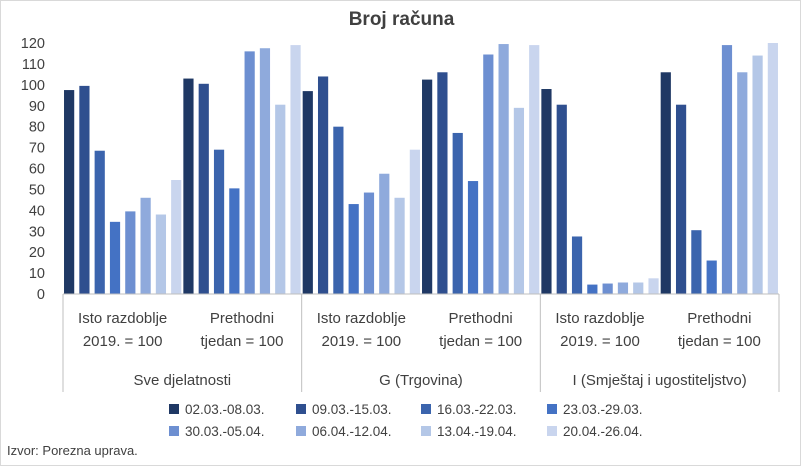 Image resolution: width=801 pixels, height=467 pixels. I want to click on group-label: G (Trgovina), so click(421, 380).